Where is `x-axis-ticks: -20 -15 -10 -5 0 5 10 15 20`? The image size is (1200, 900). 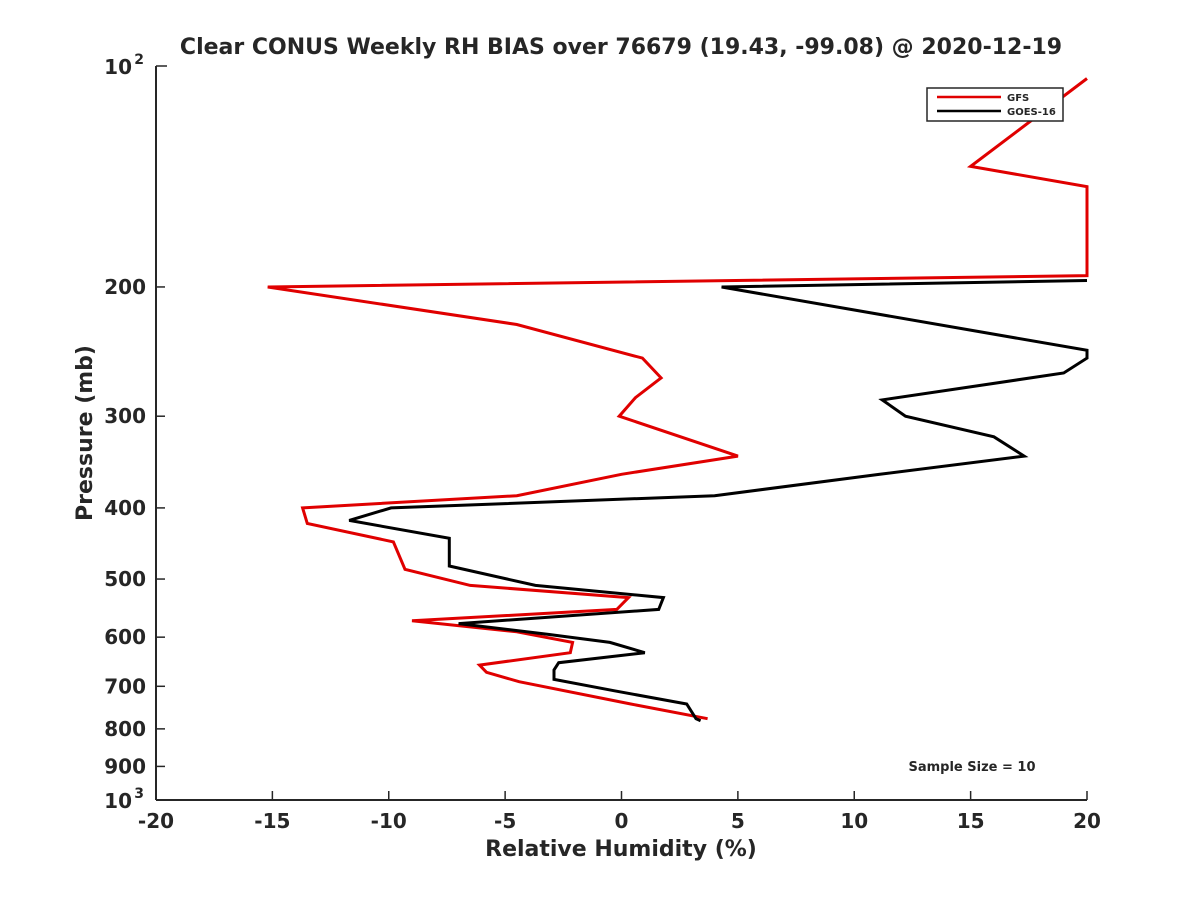
x-axis-ticks: -20 -15 -10 -5 0 5 10 15 20 is located at coordinates (619, 812).